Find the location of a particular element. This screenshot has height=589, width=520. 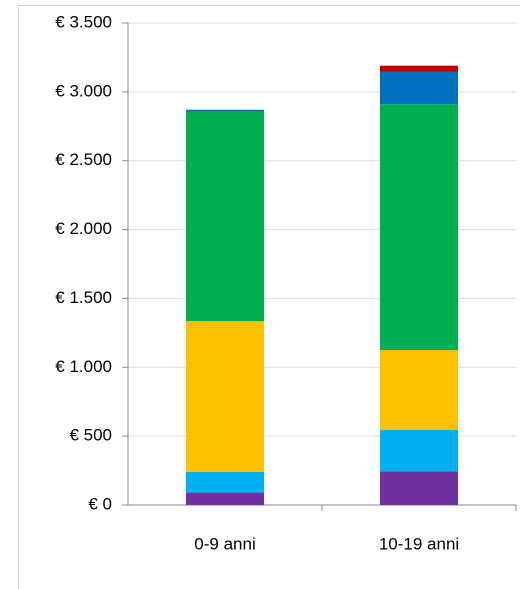

x-tick-label: 0-9 anni is located at coordinates (224, 543).